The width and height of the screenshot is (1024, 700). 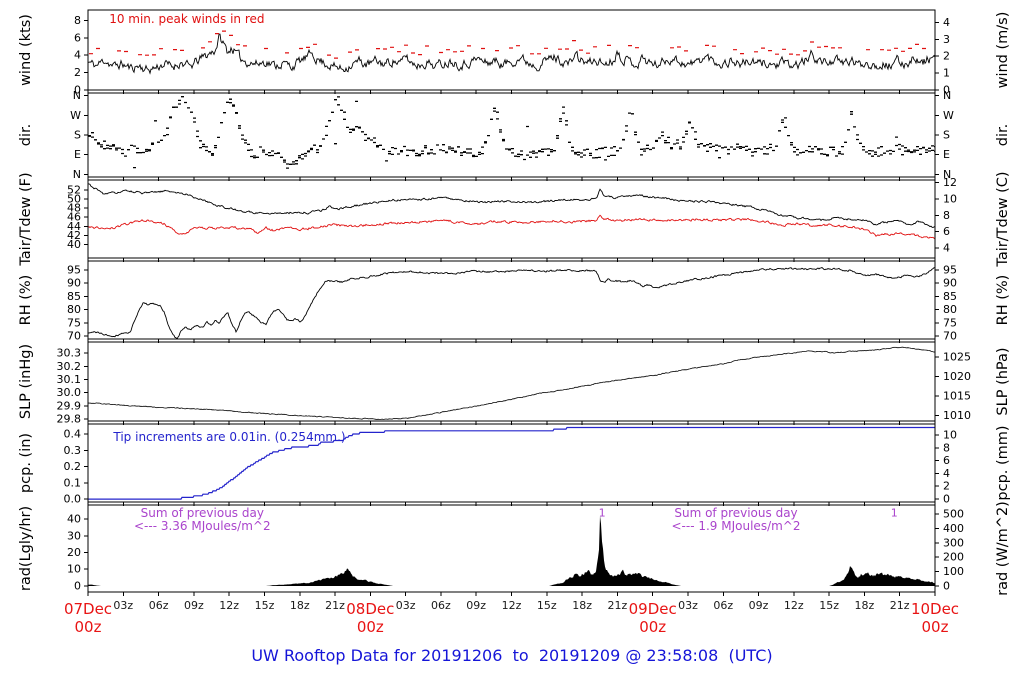 What do you see at coordinates (74, 552) in the screenshot?
I see `left-tick-label: 20` at bounding box center [74, 552].